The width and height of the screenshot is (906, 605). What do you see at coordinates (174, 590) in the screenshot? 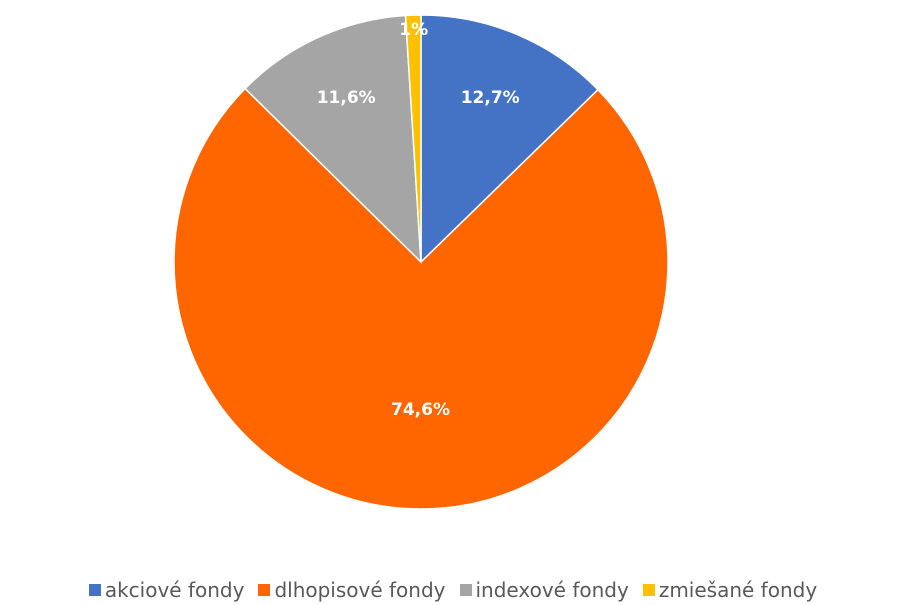
I see `legend-label: akciové fondy` at bounding box center [174, 590].